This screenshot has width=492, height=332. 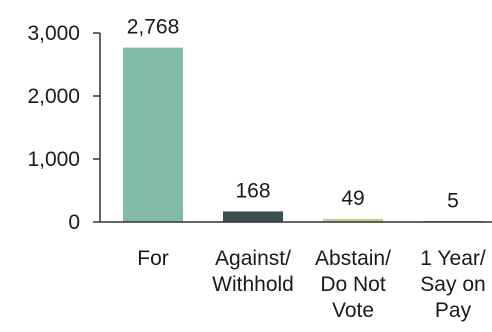 I want to click on x-tick-label: Against/Withhold, so click(x=253, y=271).